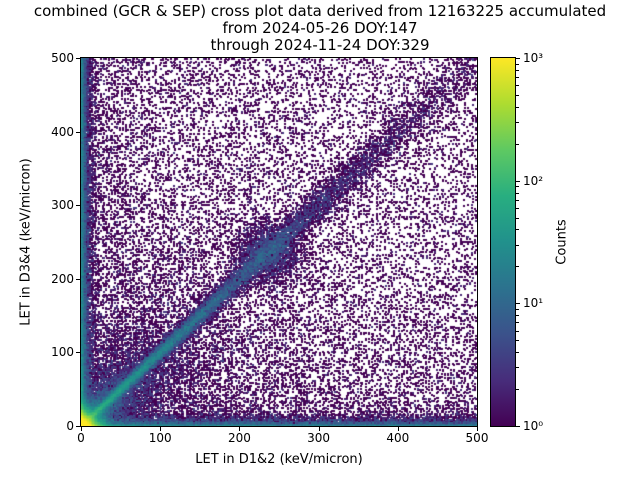  Describe the element at coordinates (279, 459) in the screenshot. I see `x-axis-label: LET in D1&2 (keV/micron)` at that location.